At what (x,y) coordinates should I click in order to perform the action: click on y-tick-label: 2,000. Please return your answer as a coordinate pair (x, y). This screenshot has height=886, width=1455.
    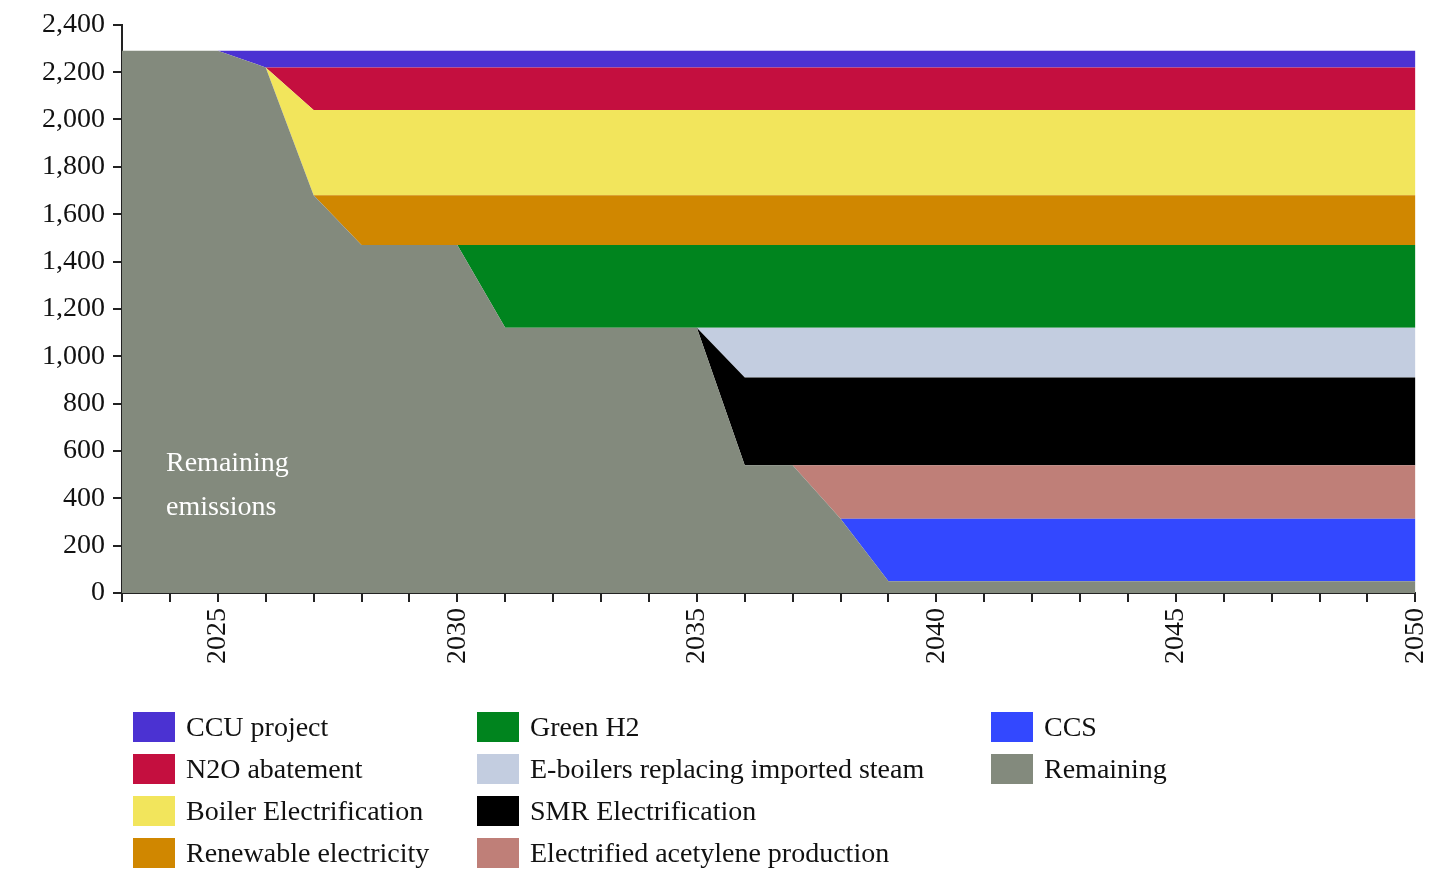
    Looking at the image, I should click on (73, 117).